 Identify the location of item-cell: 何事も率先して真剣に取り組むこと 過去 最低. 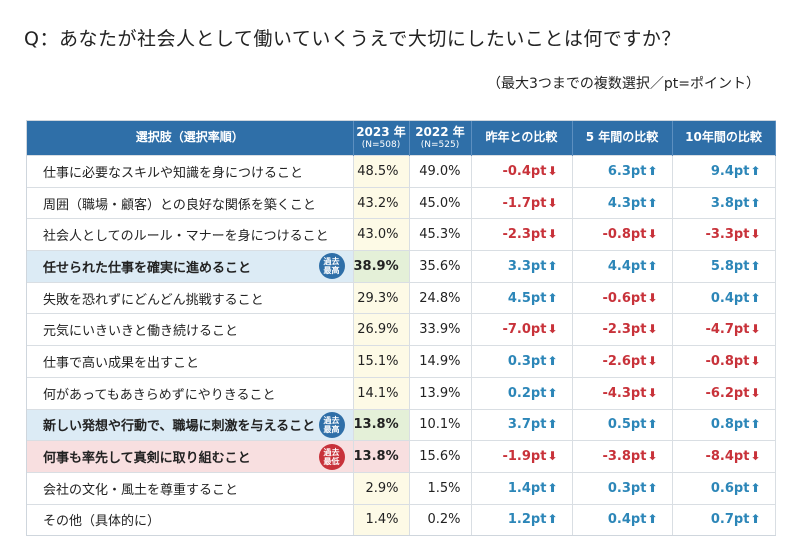
(190, 456).